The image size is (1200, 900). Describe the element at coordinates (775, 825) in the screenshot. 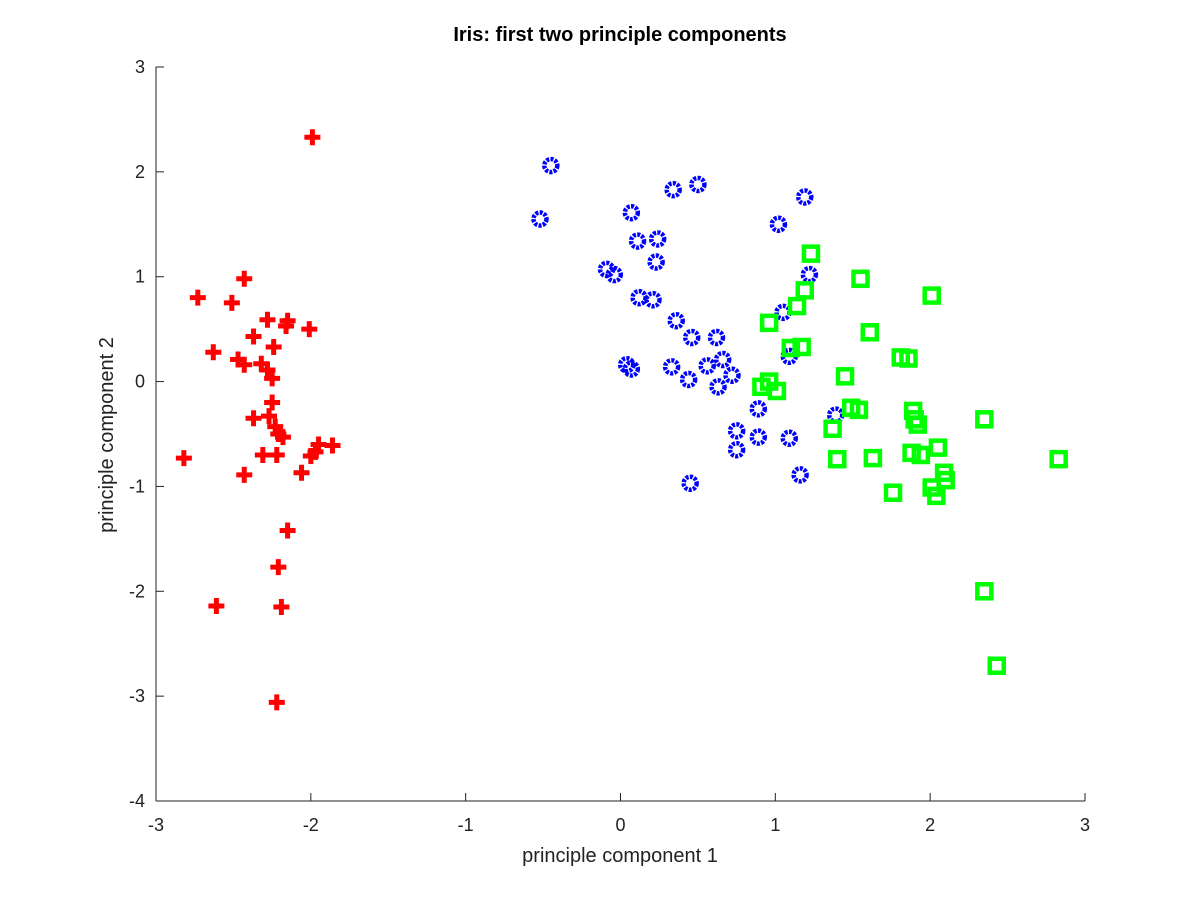

I see `x-tick-label: 1` at that location.